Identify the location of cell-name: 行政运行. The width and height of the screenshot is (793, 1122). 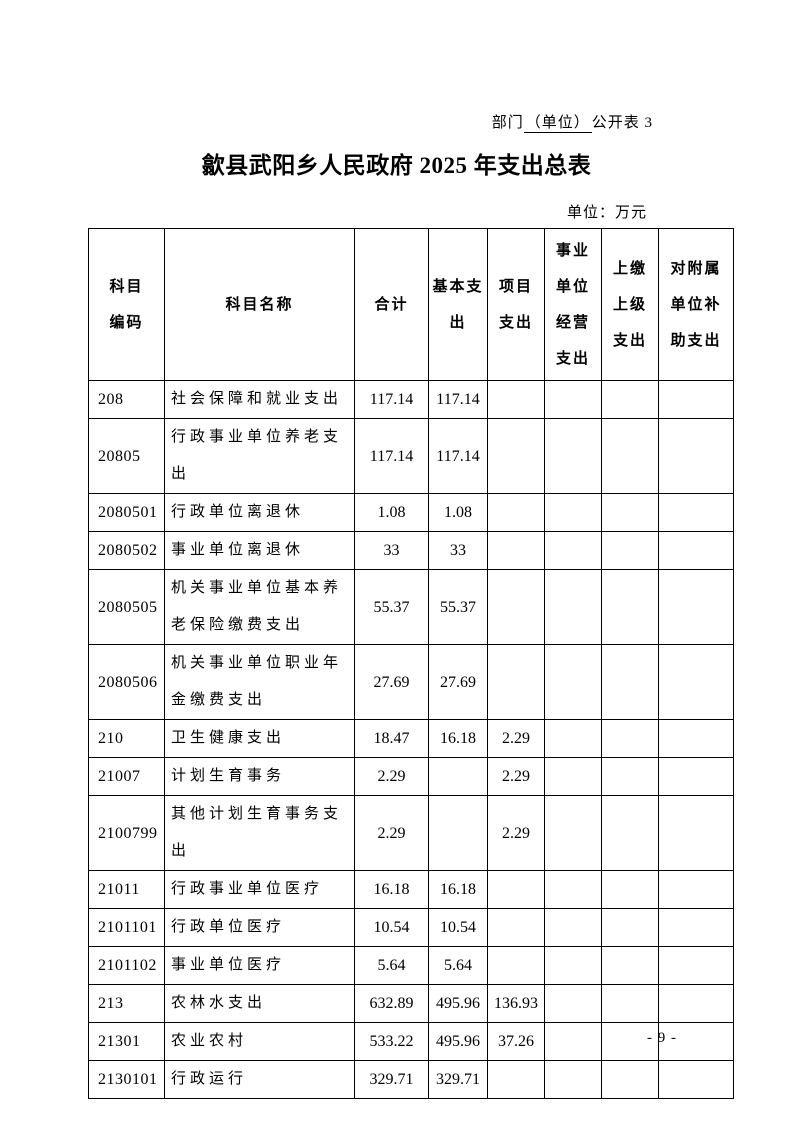
(259, 1079).